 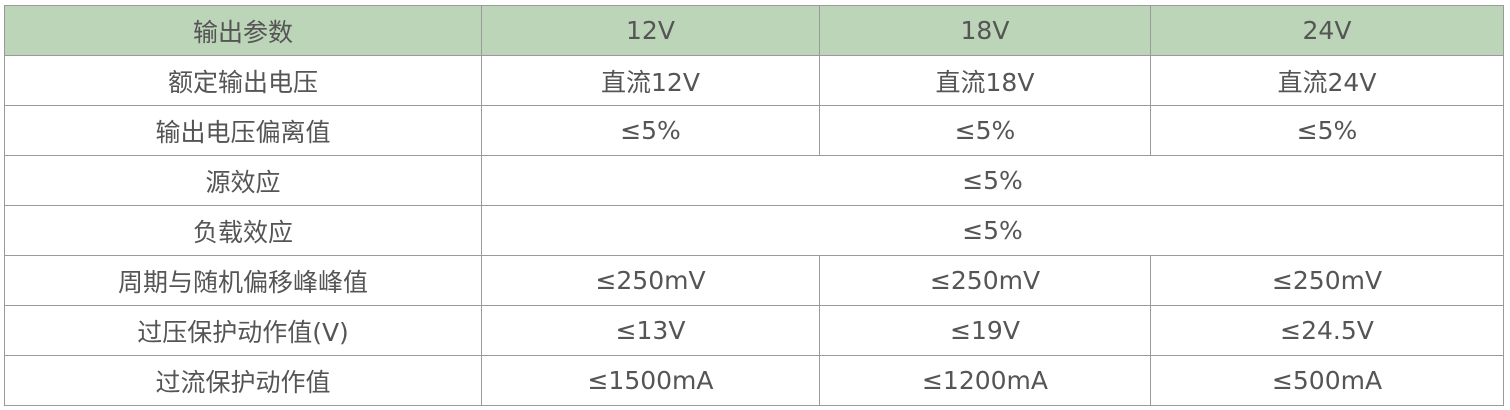 I want to click on table-row: 负载效应 ≤5%, so click(x=754, y=230).